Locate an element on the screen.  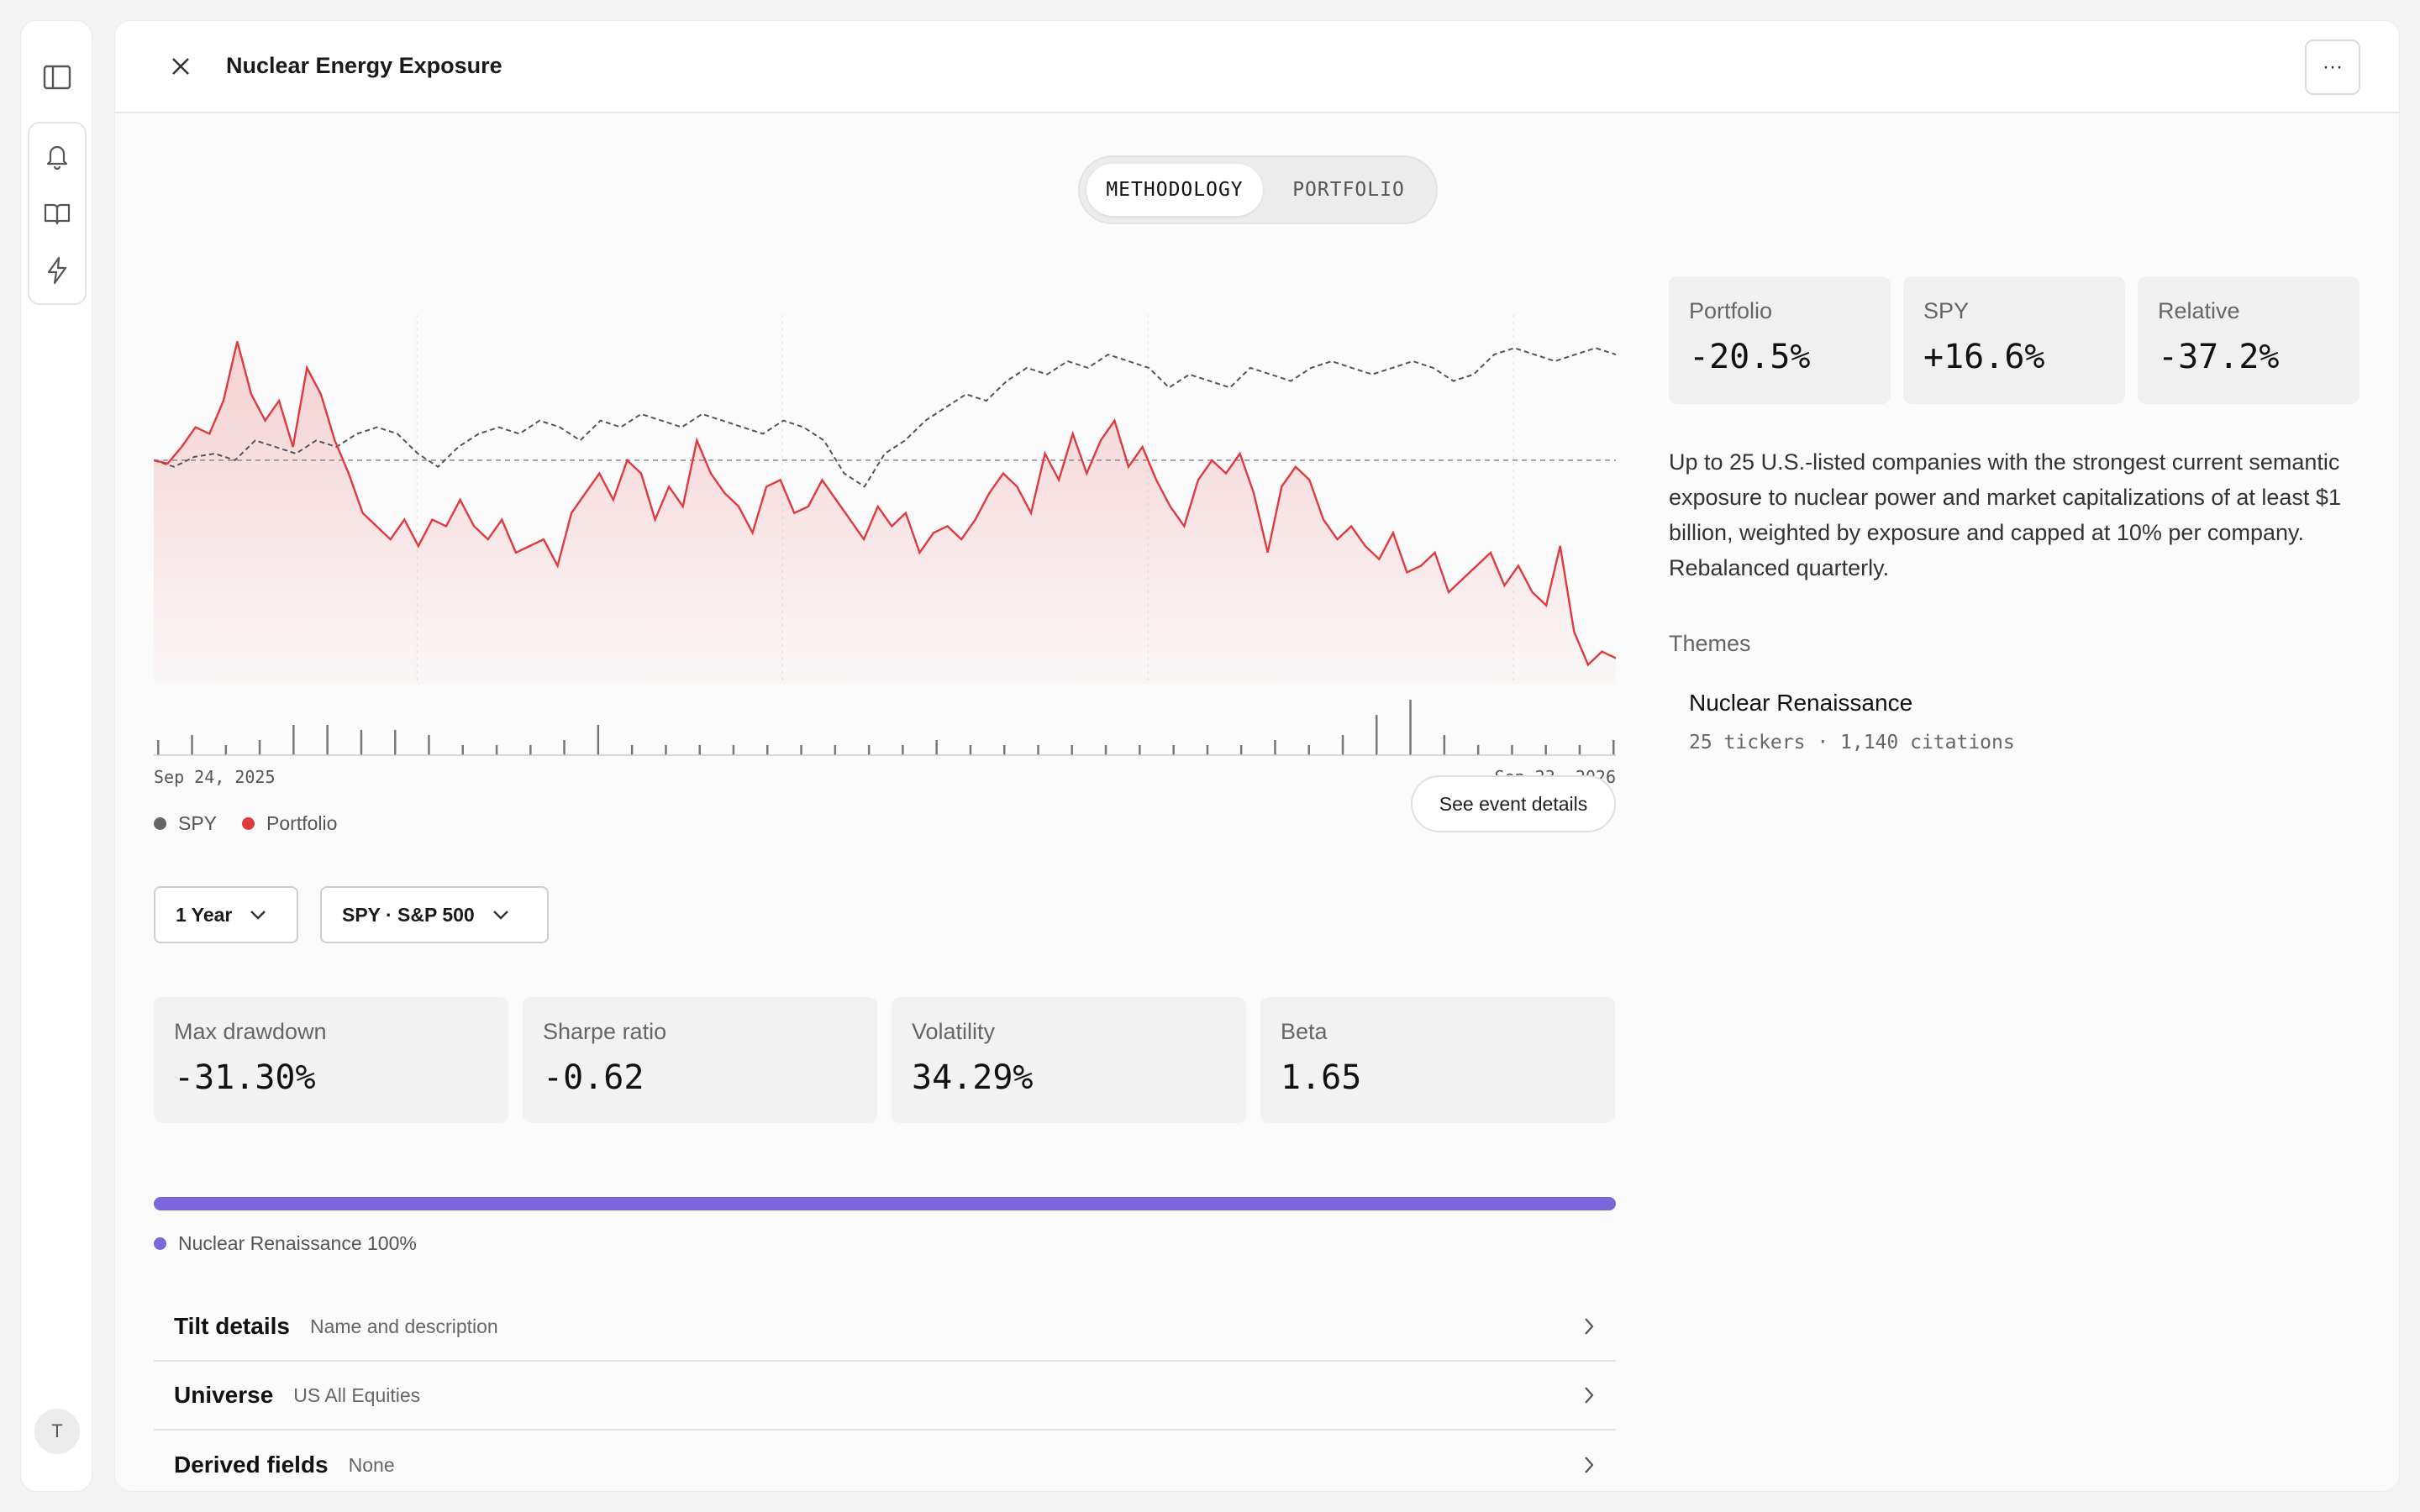
row-description: Name and description is located at coordinates (404, 1326).